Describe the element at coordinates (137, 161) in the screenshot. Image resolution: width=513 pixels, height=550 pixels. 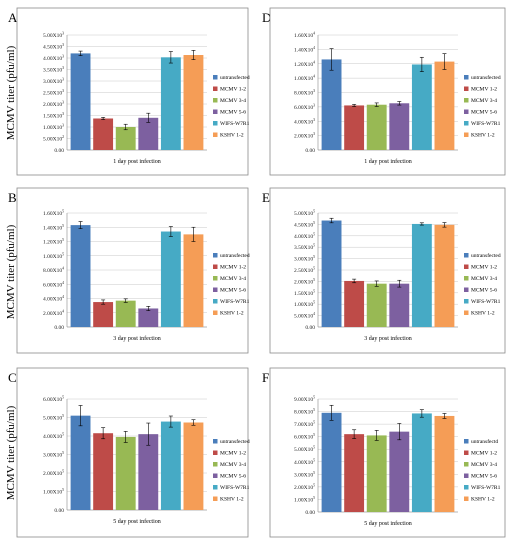
I see `x-axis-label: 1 day post infection` at that location.